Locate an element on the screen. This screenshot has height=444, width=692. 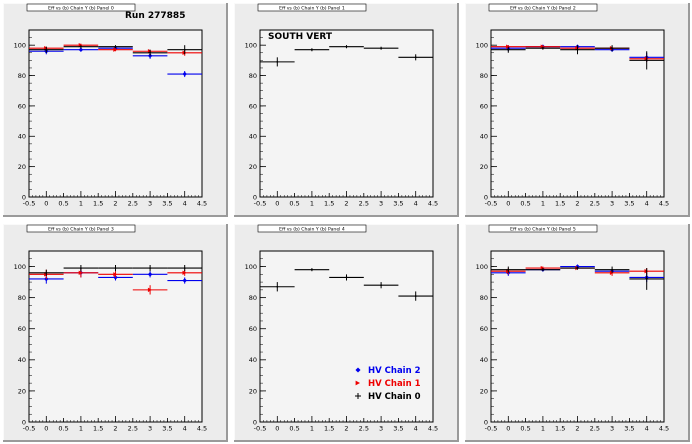
plot-title-text: Eff vs (b) Chain Y (b) Panel 5 is located at coordinates (543, 229).